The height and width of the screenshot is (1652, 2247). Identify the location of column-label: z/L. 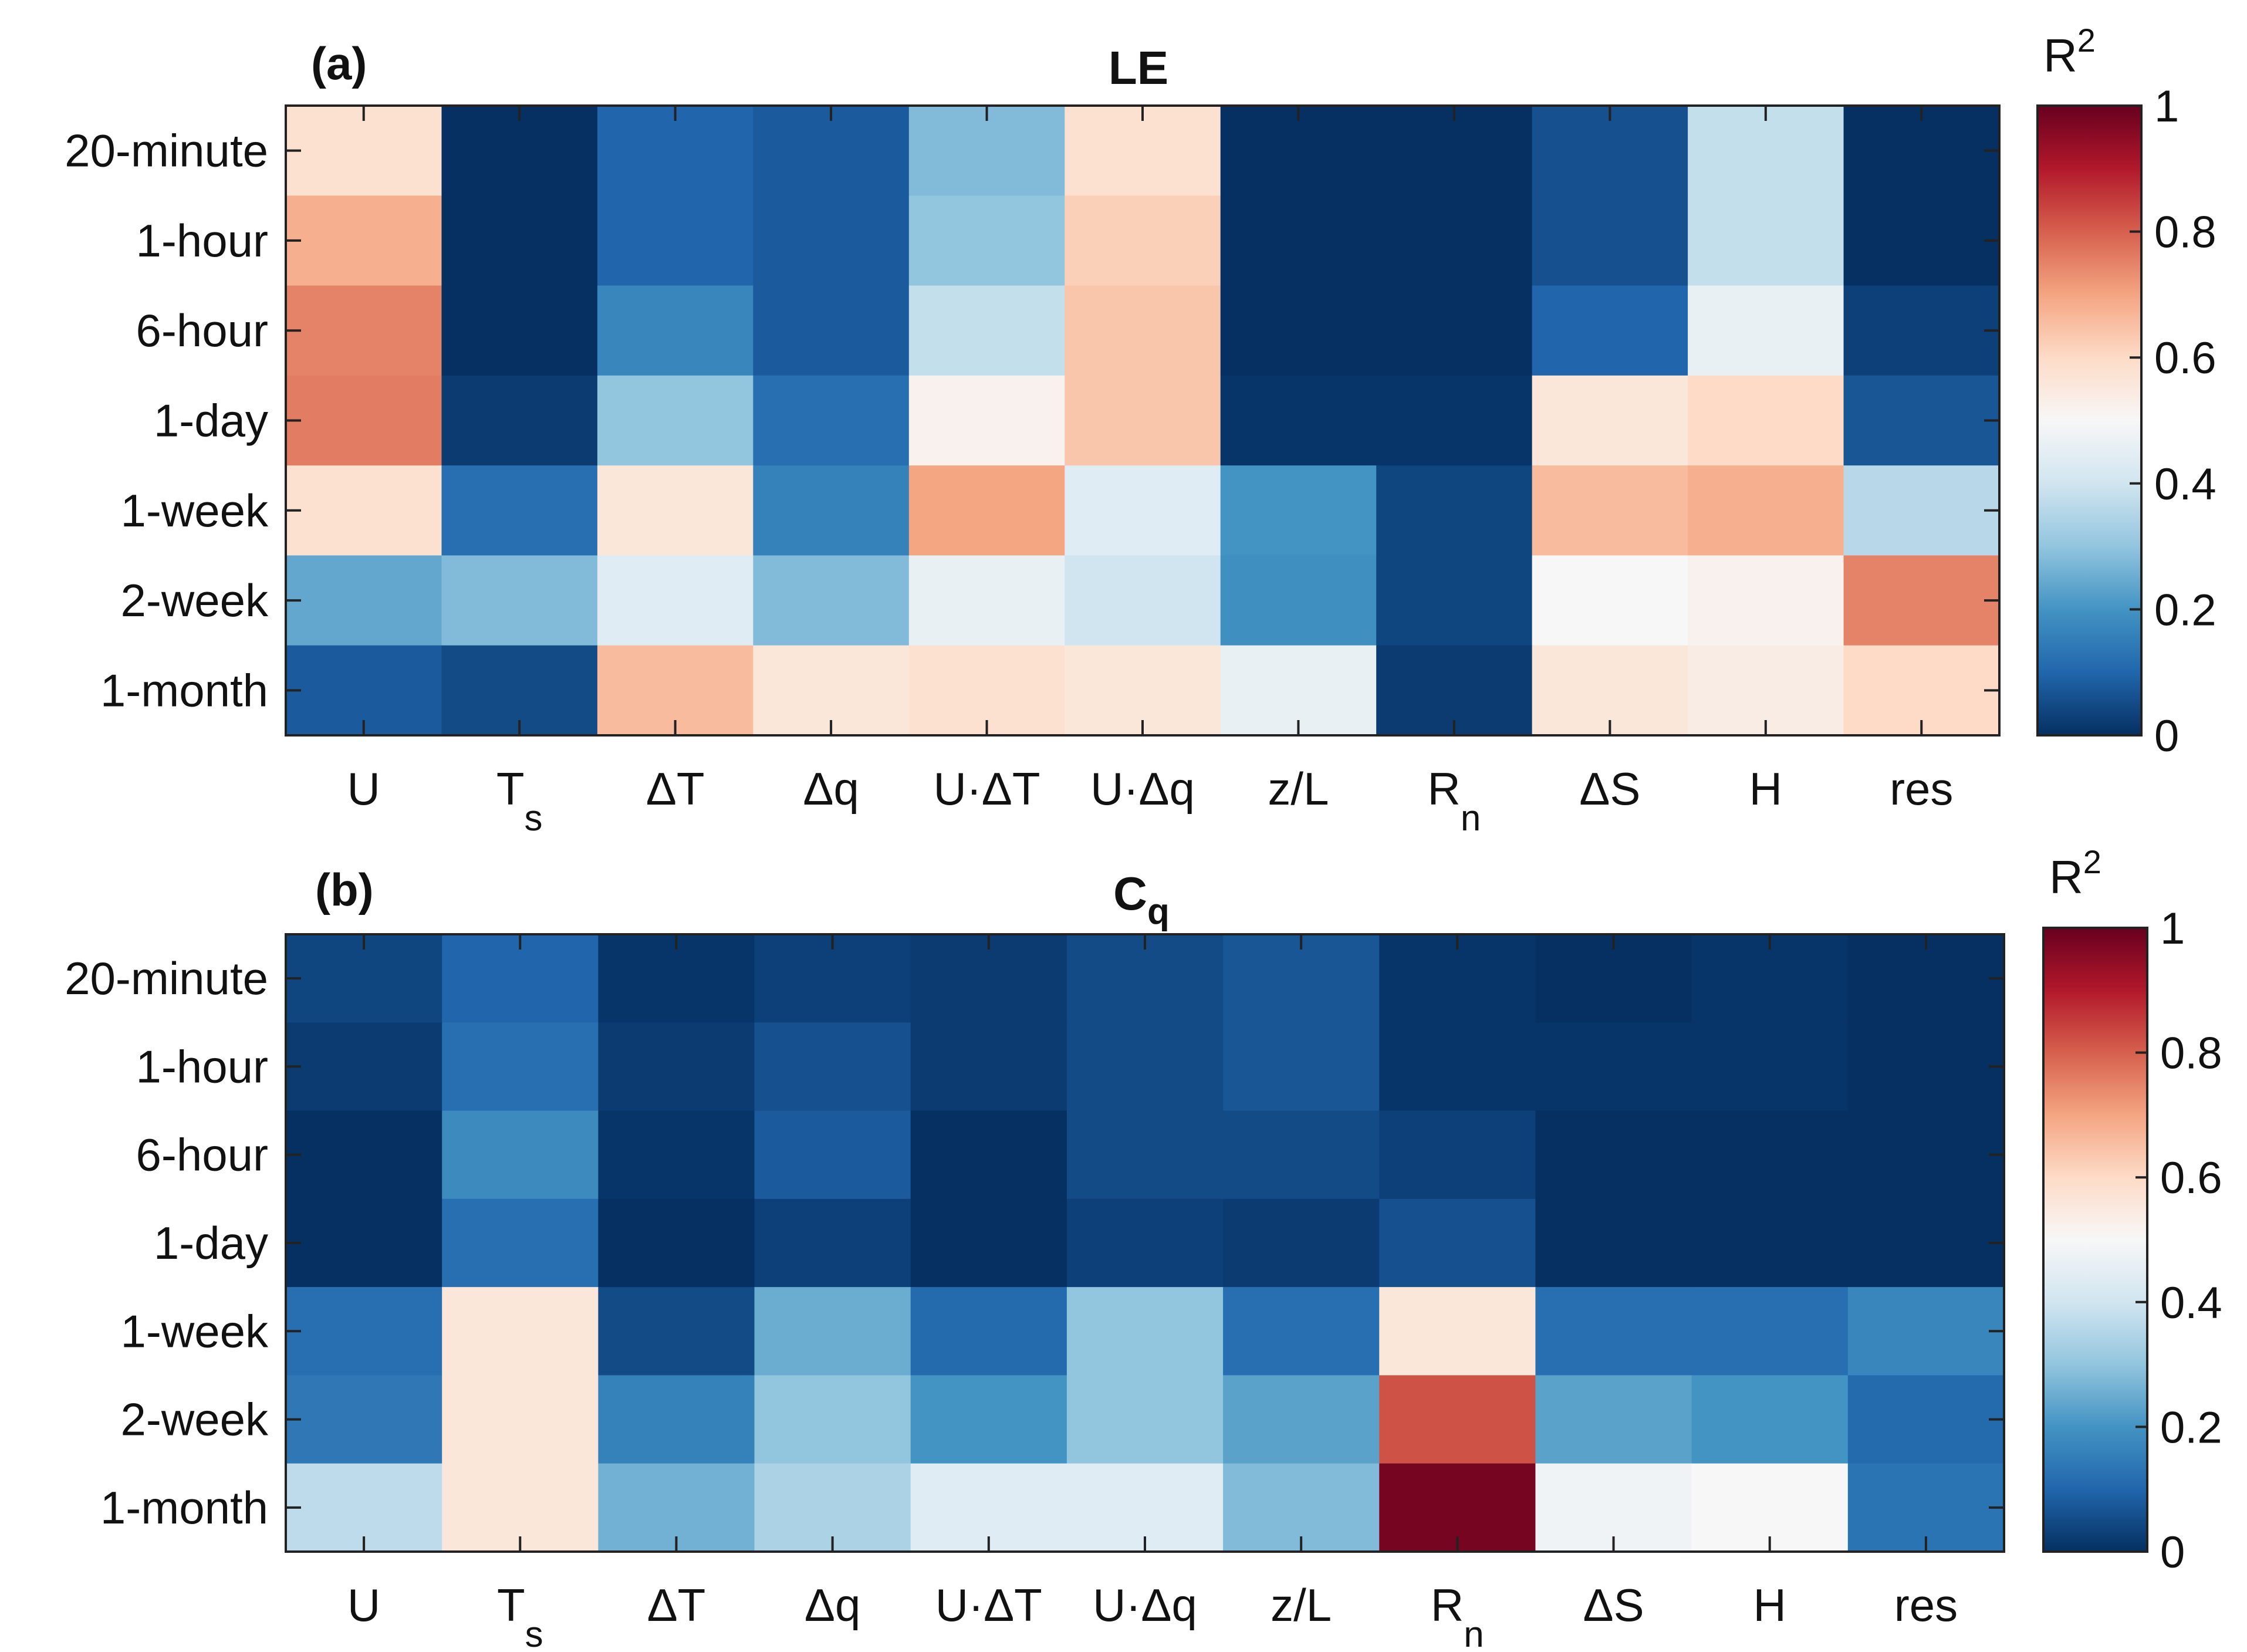
(1298, 789).